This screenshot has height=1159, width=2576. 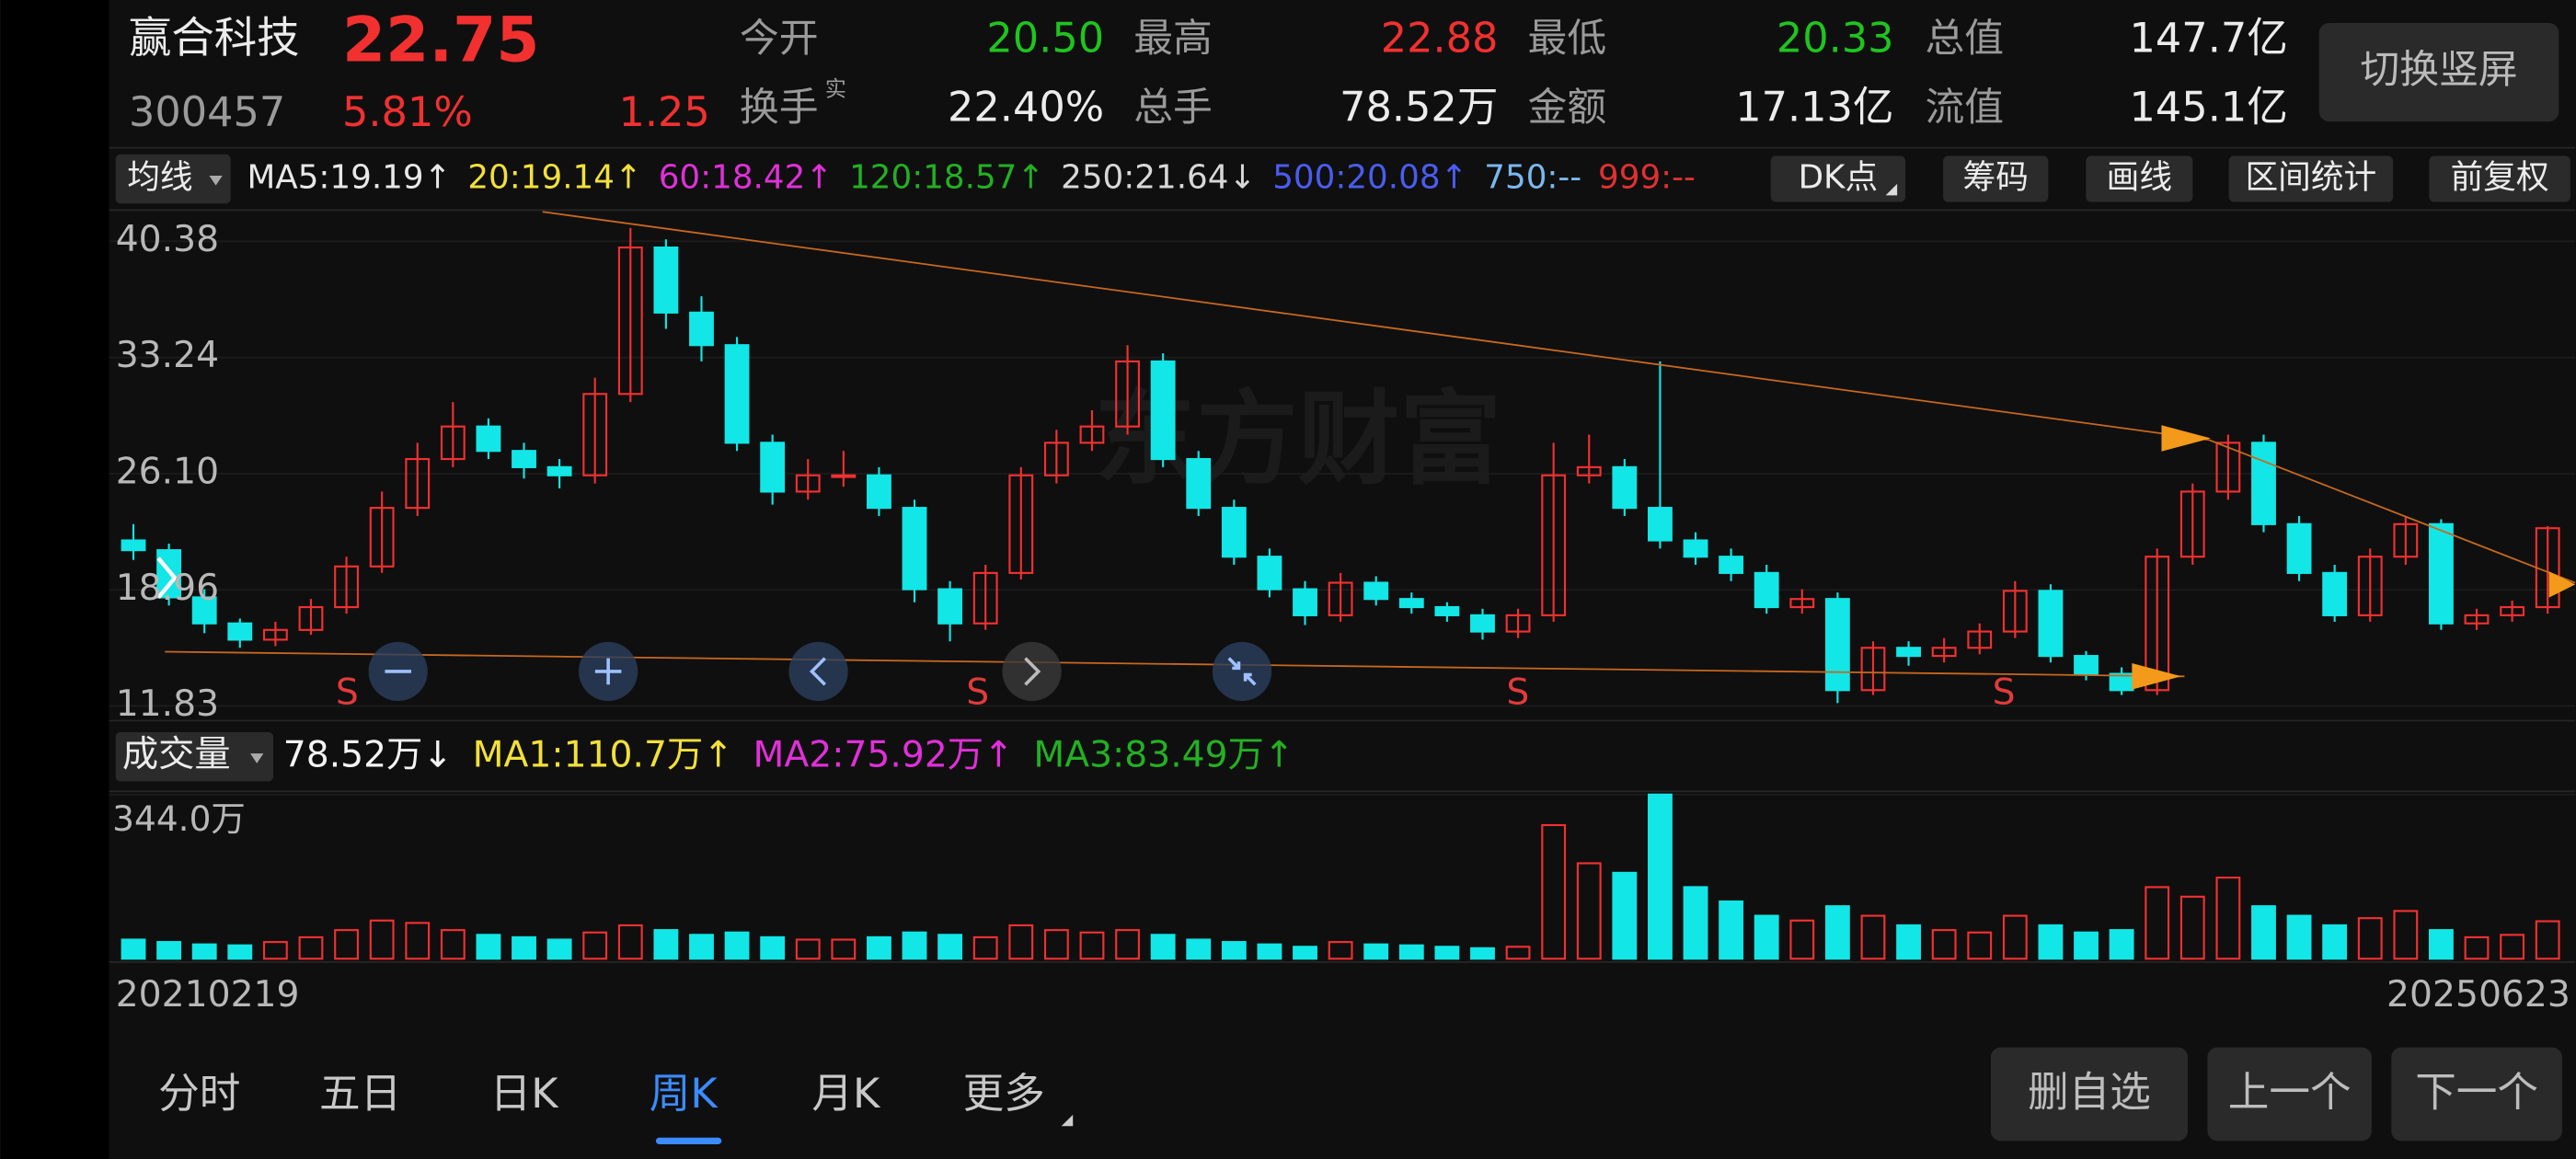 I want to click on period-tab: 更多, so click(x=1004, y=1094).